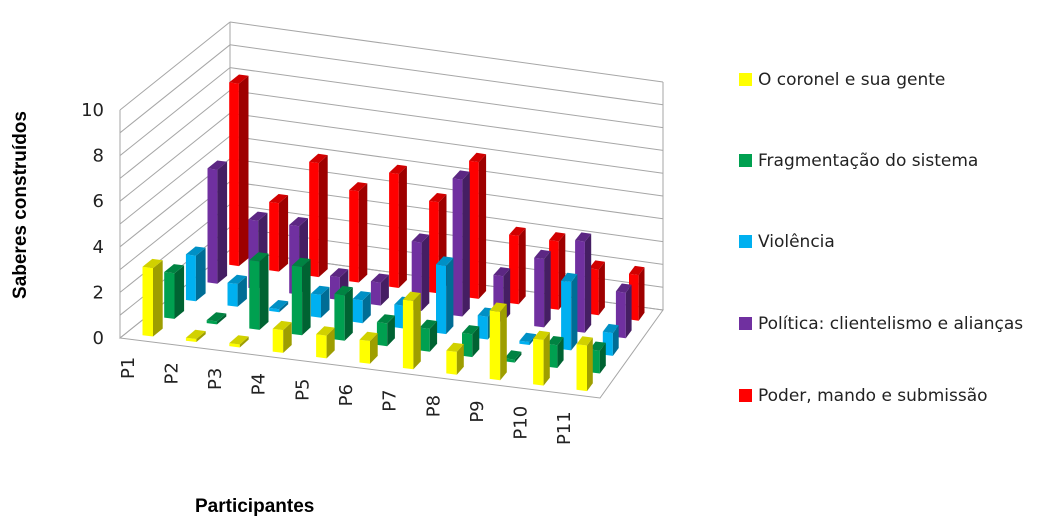 This screenshot has height=524, width=1045. I want to click on x-tick-label: P9, so click(477, 411).